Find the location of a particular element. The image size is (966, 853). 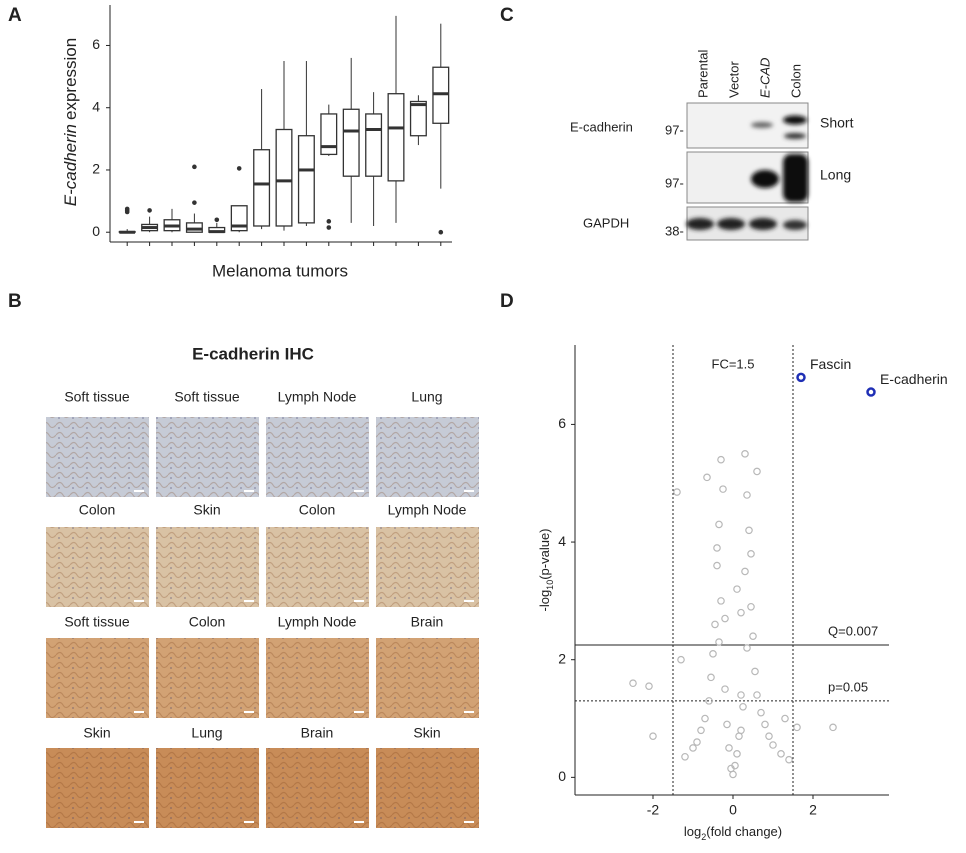

x-label-part: (fold change) is located at coordinates (744, 831).